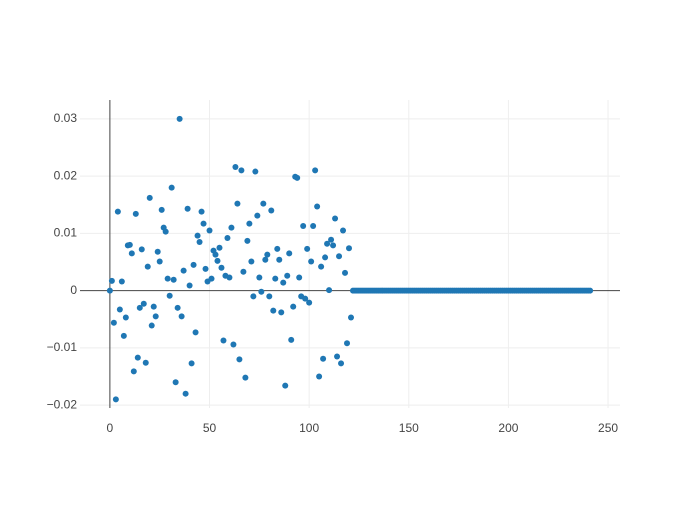 Image resolution: width=700 pixels, height=505 pixels. Describe the element at coordinates (309, 428) in the screenshot. I see `x-tick-label: 100` at that location.